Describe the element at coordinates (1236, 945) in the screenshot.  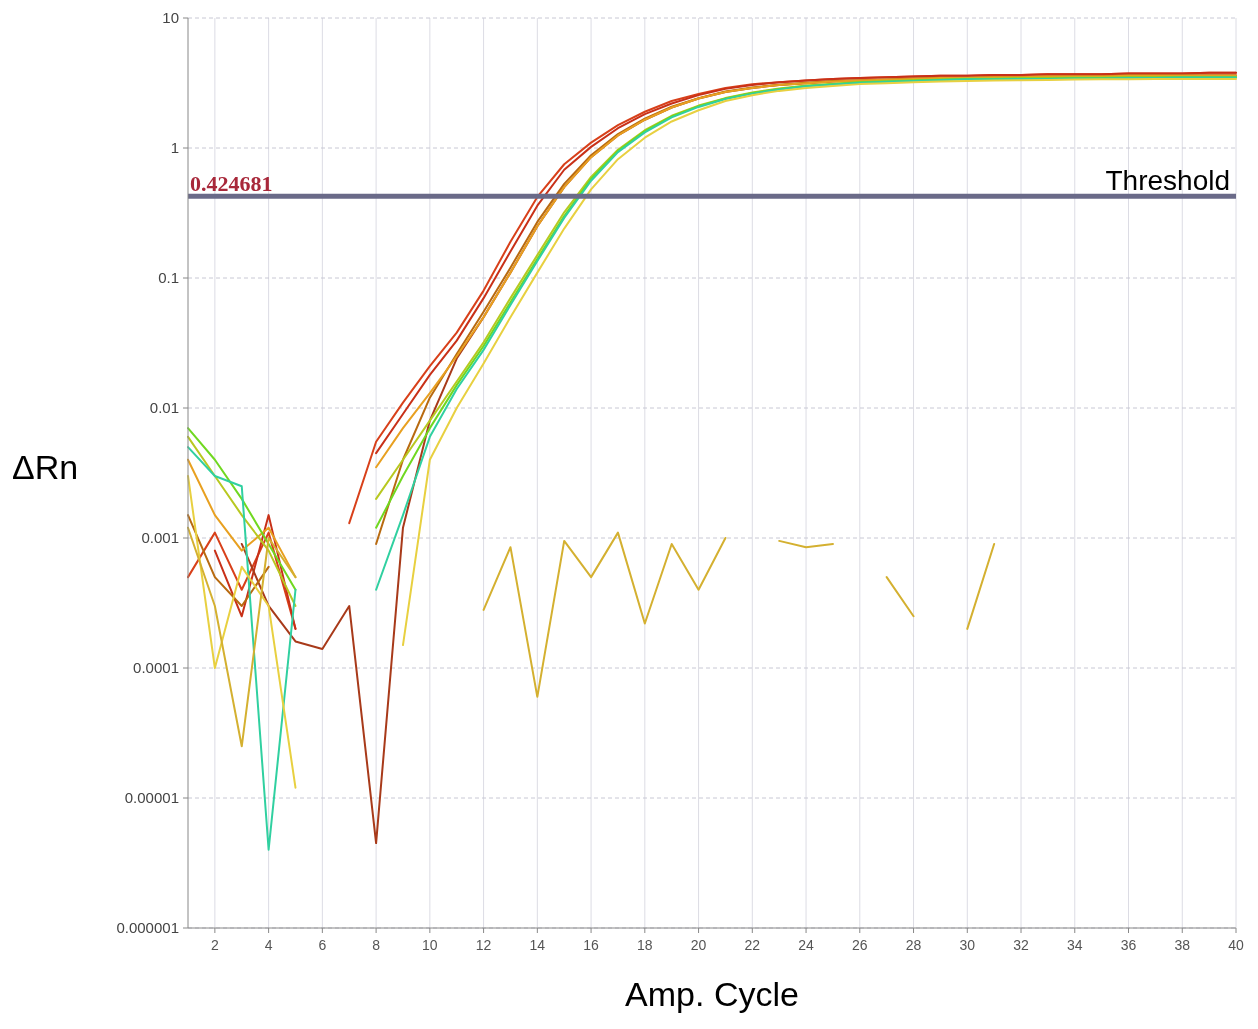
I see `x-tick-label: 40` at that location.